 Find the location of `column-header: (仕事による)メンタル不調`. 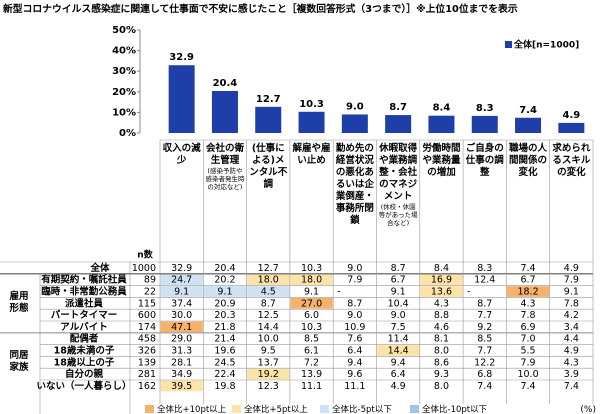

column-header: (仕事による)メンタル不調 is located at coordinates (268, 166).